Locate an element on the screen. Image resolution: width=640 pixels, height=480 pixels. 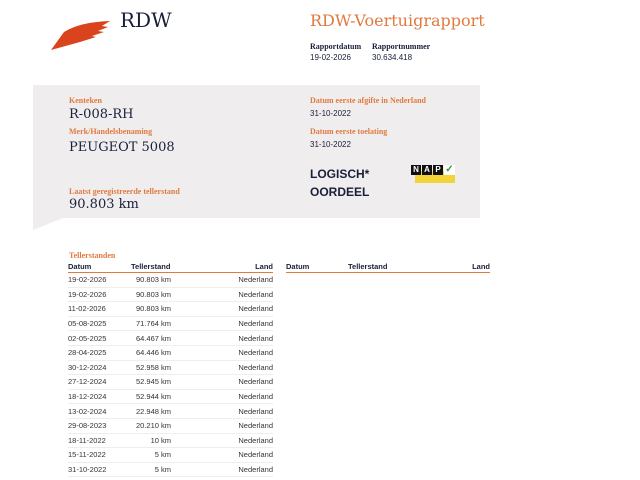
table-row: 18-11-2022 10 km Nederland is located at coordinates (170, 441).